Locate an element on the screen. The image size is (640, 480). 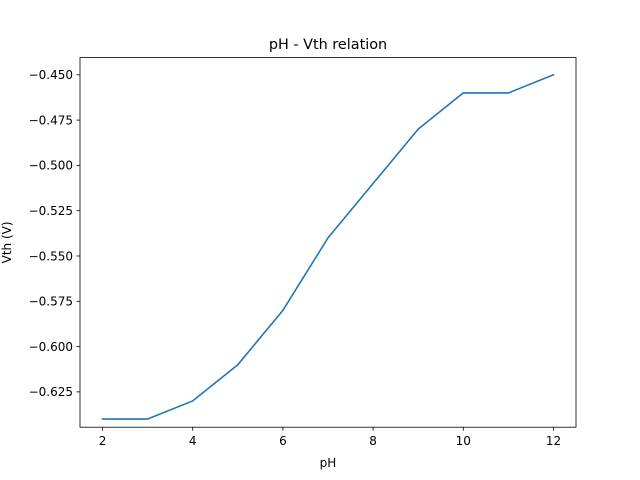
x-axis: 2 4 6 8 10 12 is located at coordinates (330, 437).